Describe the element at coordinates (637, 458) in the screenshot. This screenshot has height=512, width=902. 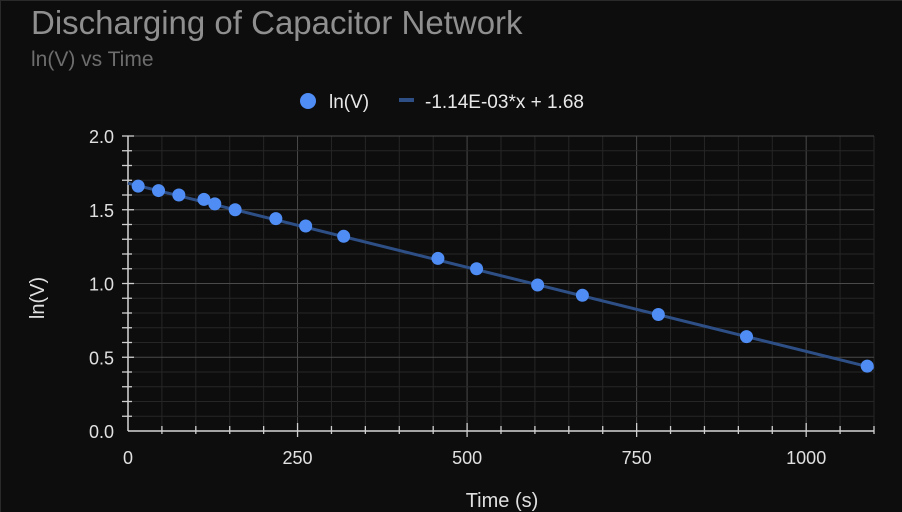
I see `x-tick-label: 750` at that location.